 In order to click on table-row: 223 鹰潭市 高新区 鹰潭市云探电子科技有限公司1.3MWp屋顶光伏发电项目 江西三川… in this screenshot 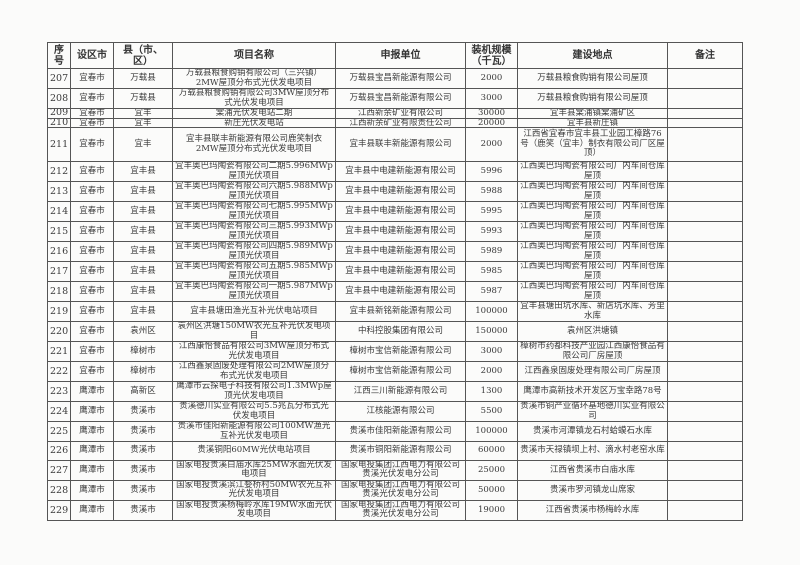, I will do `click(395, 391)`.